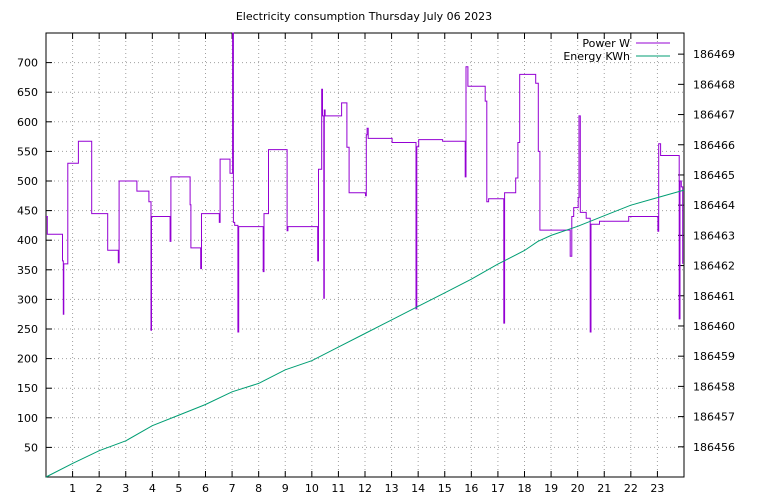  Describe the element at coordinates (471, 488) in the screenshot. I see `x-tick-label: 16` at that location.